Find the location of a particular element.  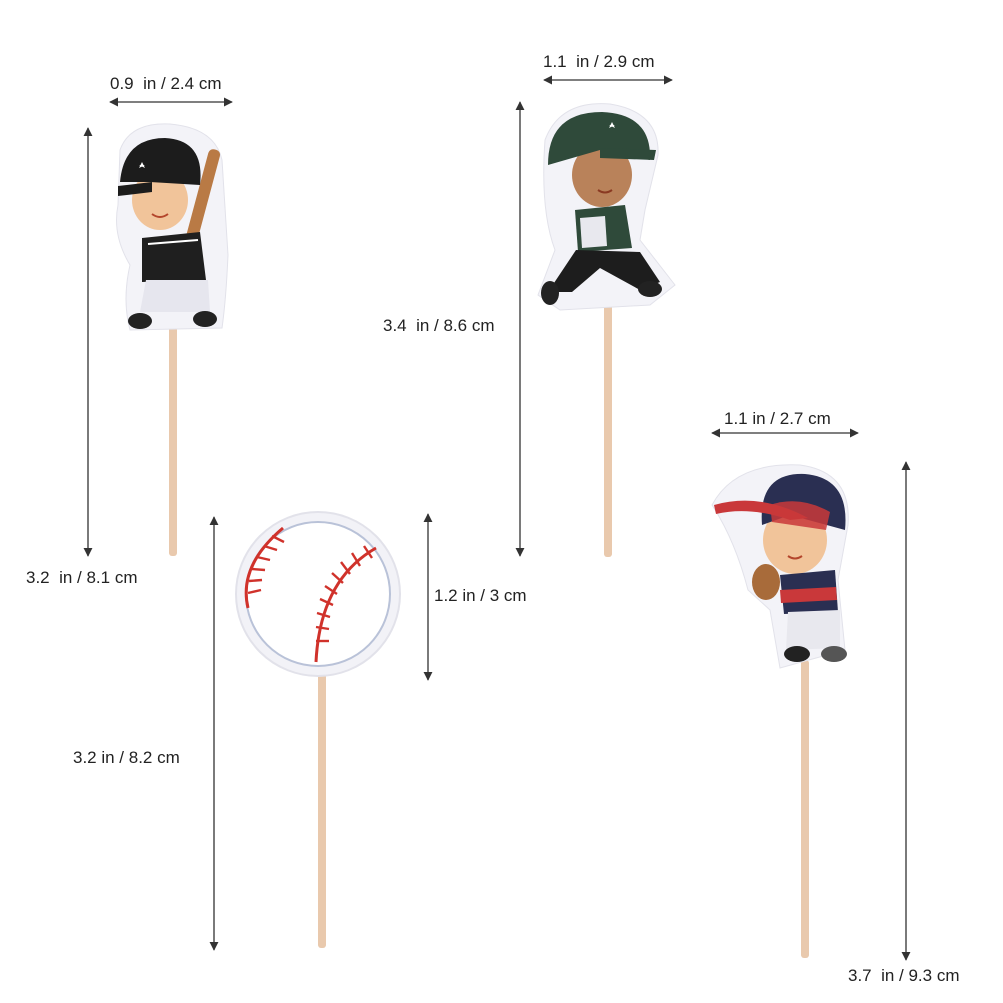

runner-stick is located at coordinates (608, 416).